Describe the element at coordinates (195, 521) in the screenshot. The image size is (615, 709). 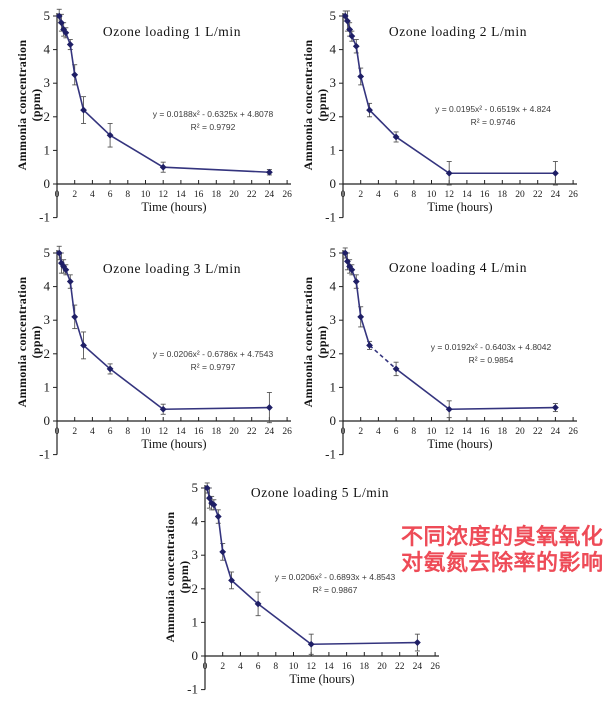
I see `y-tick-label: 4` at that location.